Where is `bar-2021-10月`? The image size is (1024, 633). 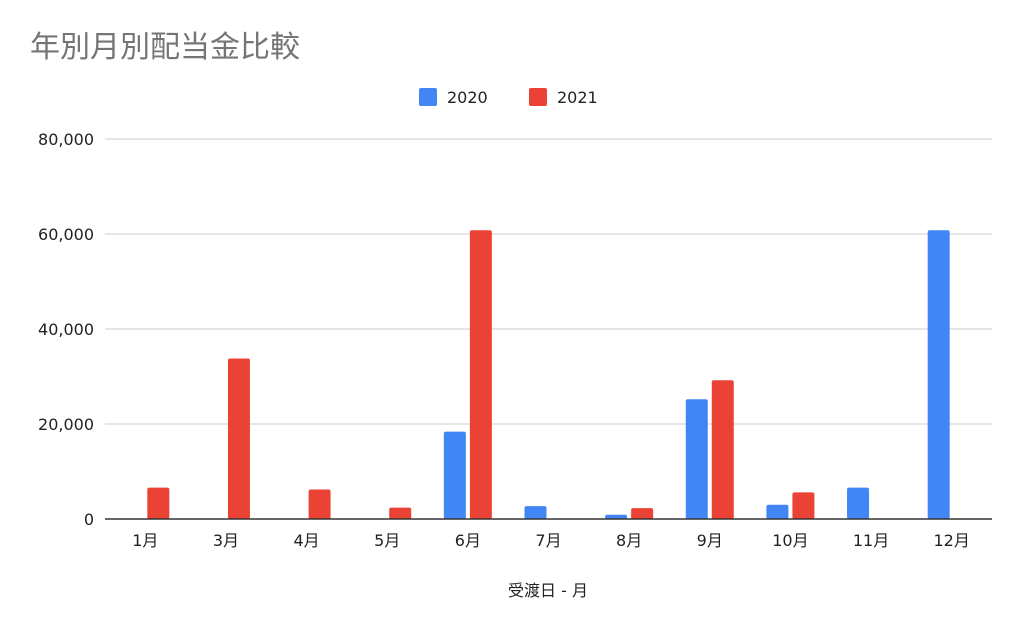 bar-2021-10月 is located at coordinates (803, 505).